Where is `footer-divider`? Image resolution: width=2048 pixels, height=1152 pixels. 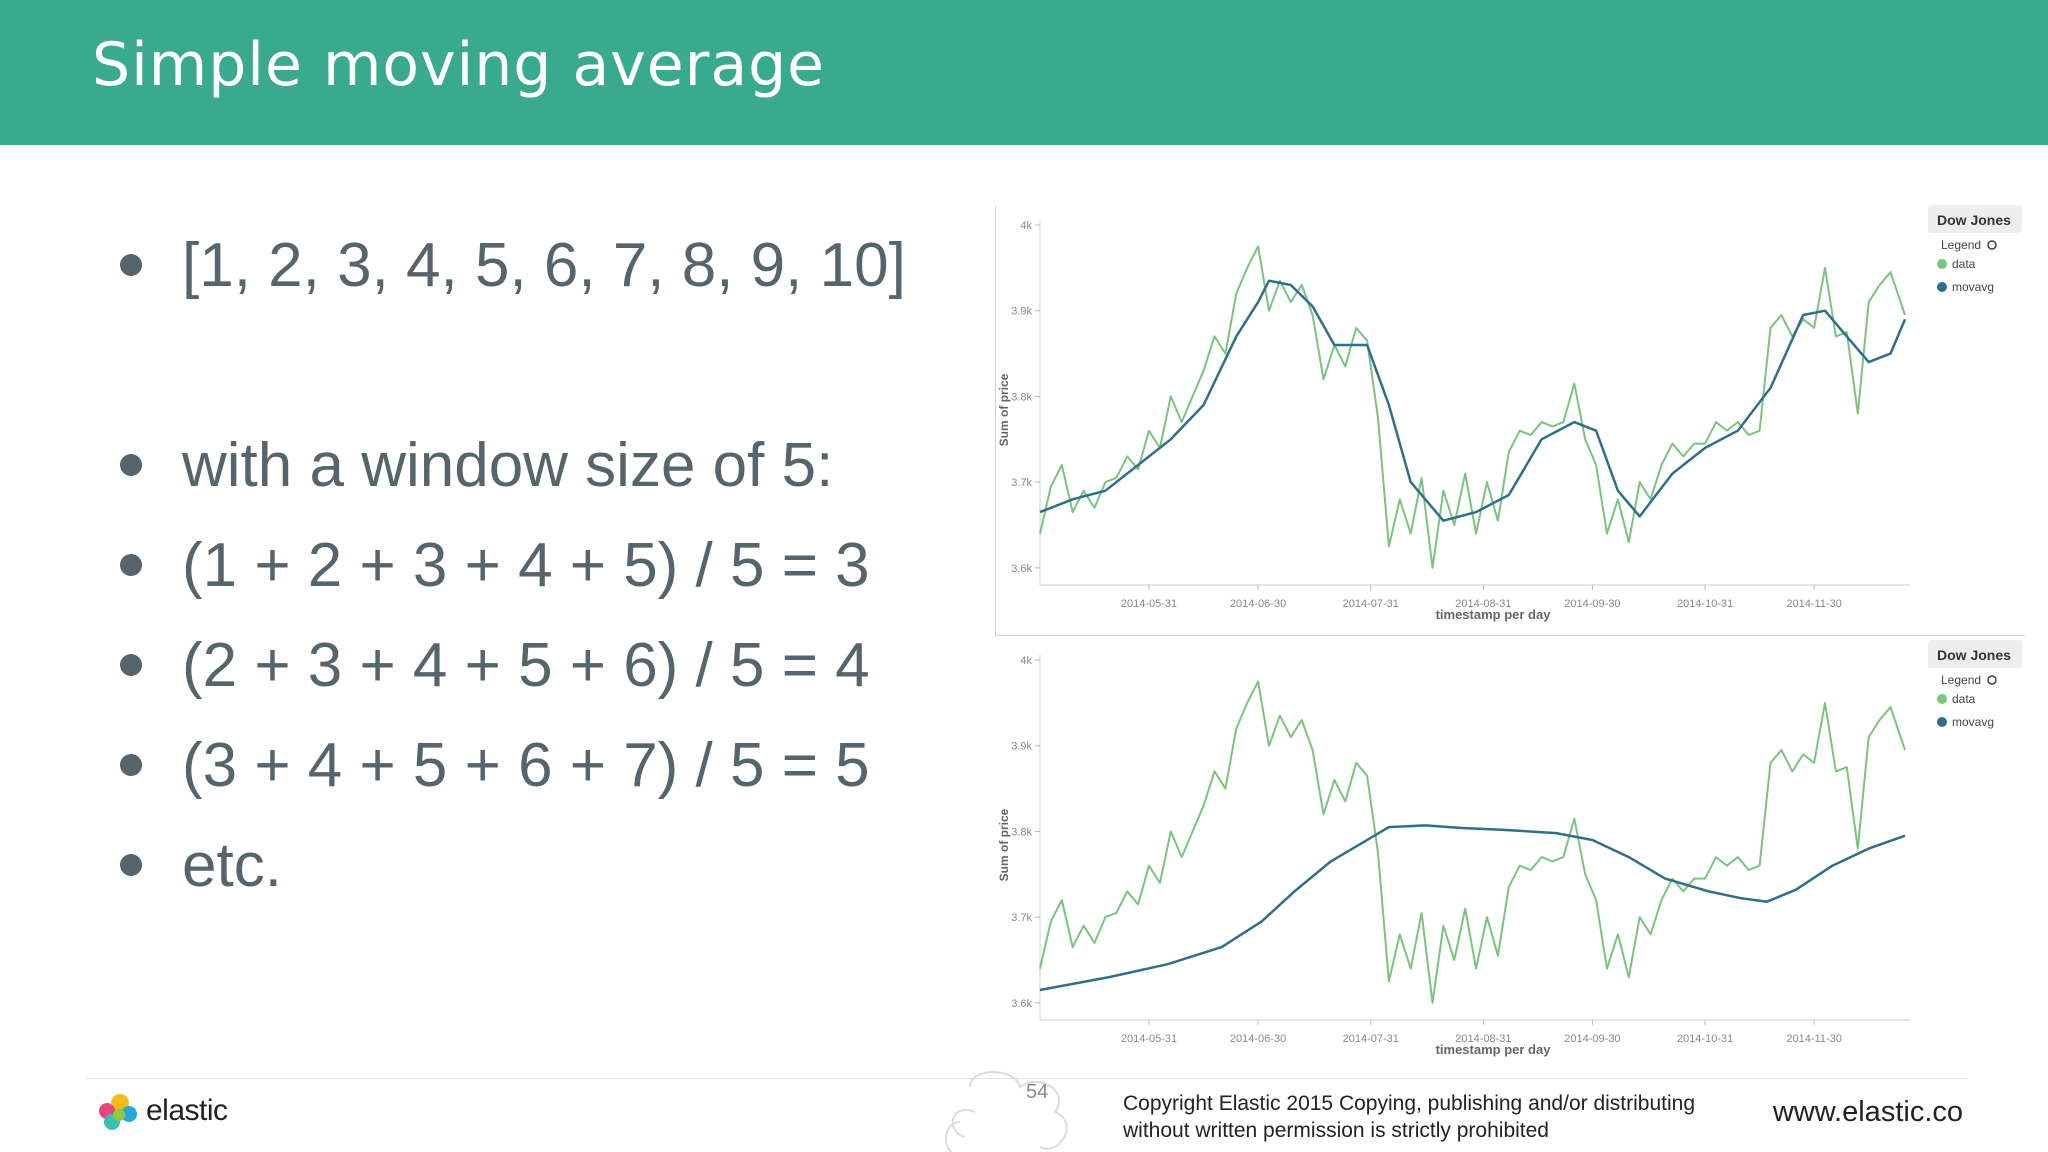 footer-divider is located at coordinates (1026, 1078).